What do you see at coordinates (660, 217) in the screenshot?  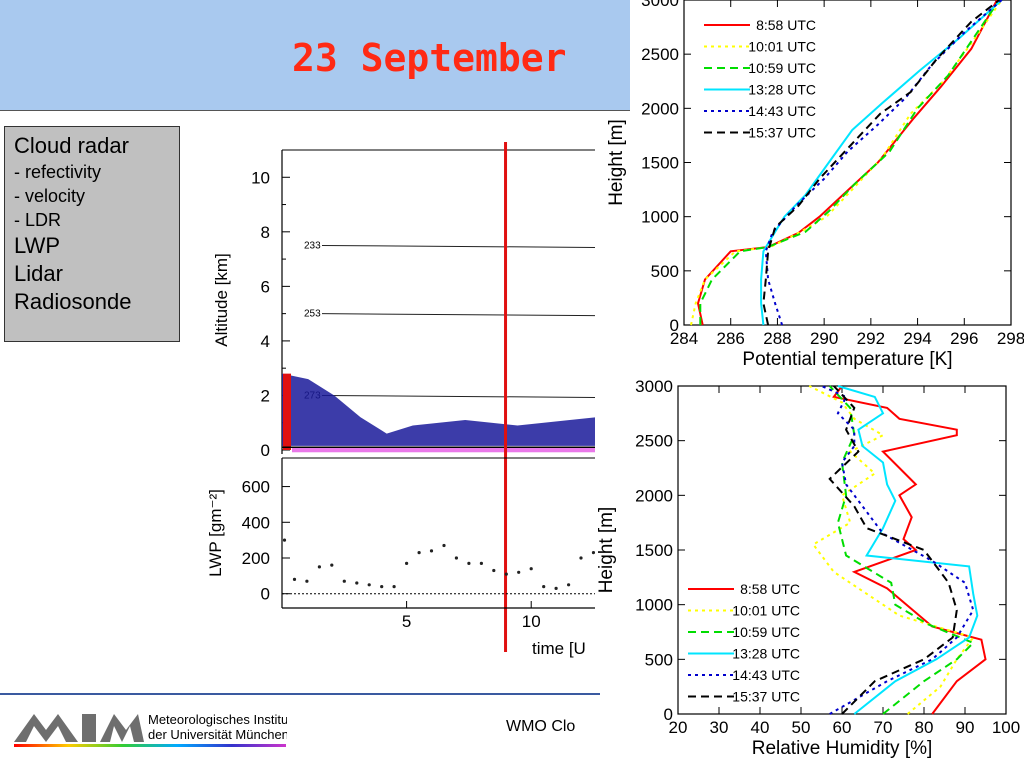 I see `y-tick-label: 1000` at bounding box center [660, 217].